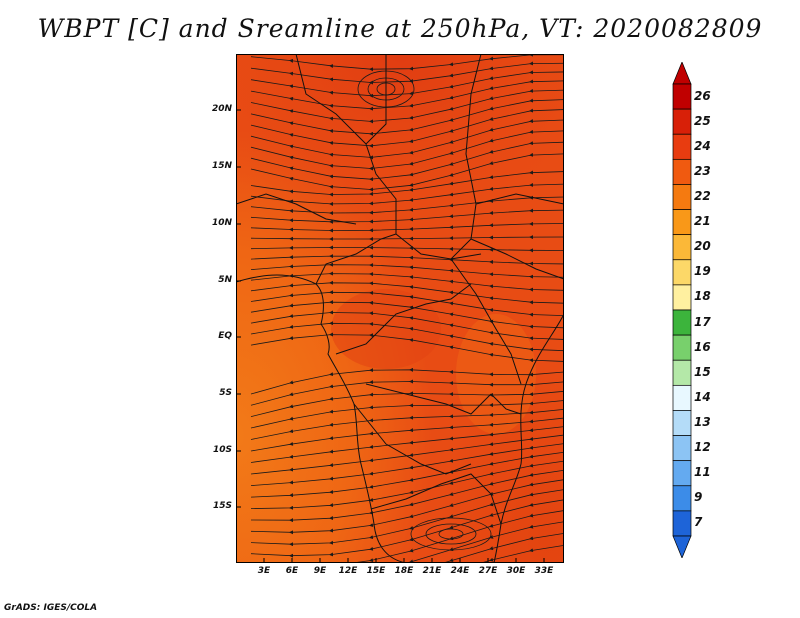  Describe the element at coordinates (702, 472) in the screenshot. I see `colorbar-label: 11` at that location.